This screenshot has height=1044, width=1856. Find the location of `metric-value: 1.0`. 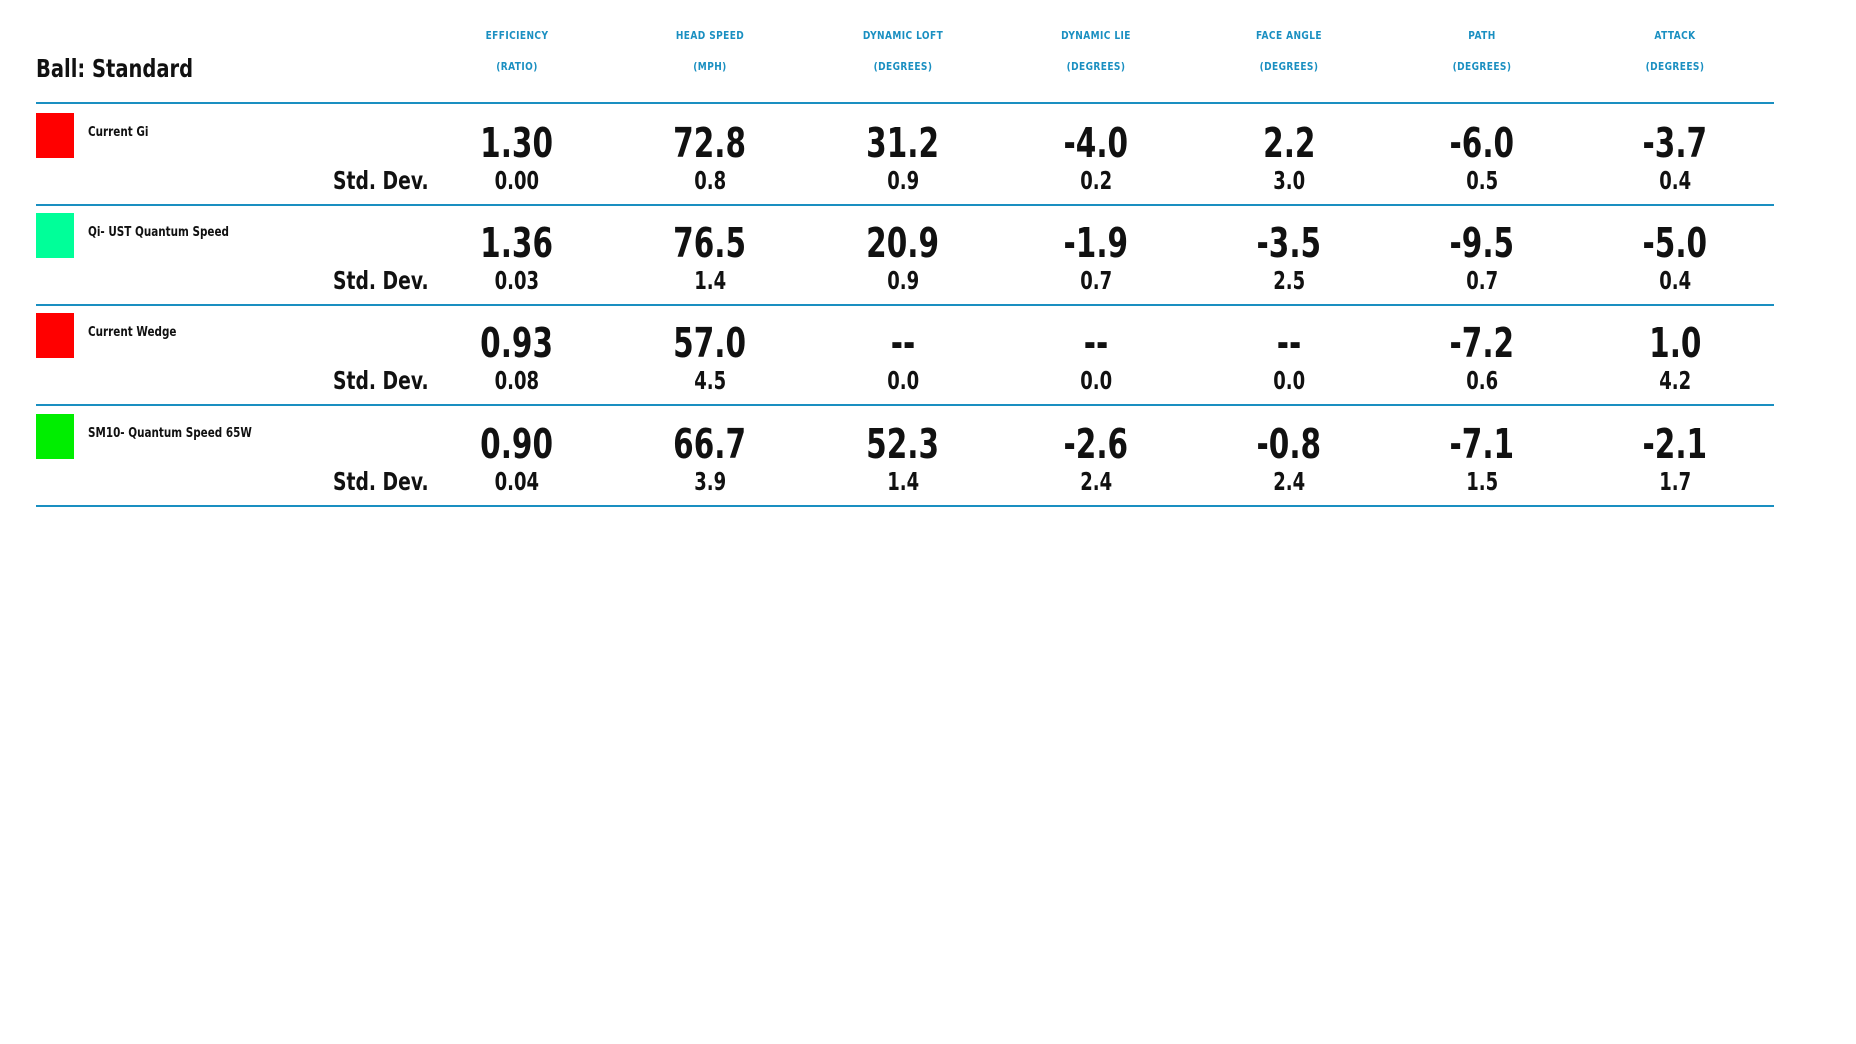

metric-value: 1.0 is located at coordinates (1675, 343).